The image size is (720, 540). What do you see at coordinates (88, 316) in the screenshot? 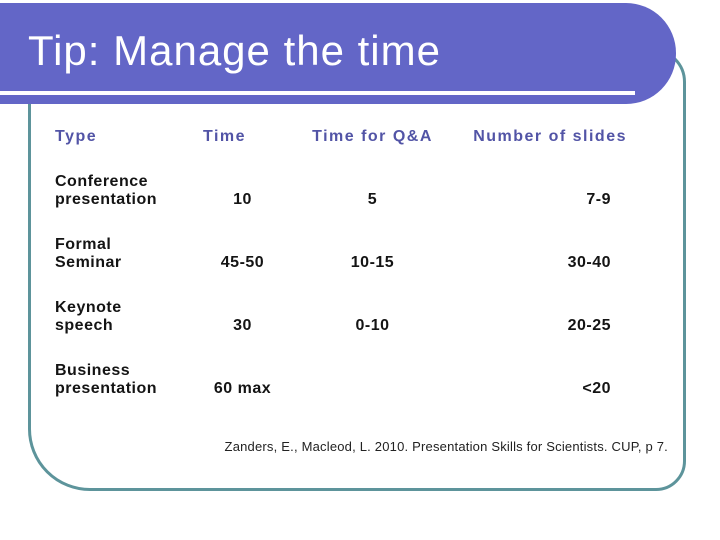
I see `row-label: Keynote speech` at bounding box center [88, 316].